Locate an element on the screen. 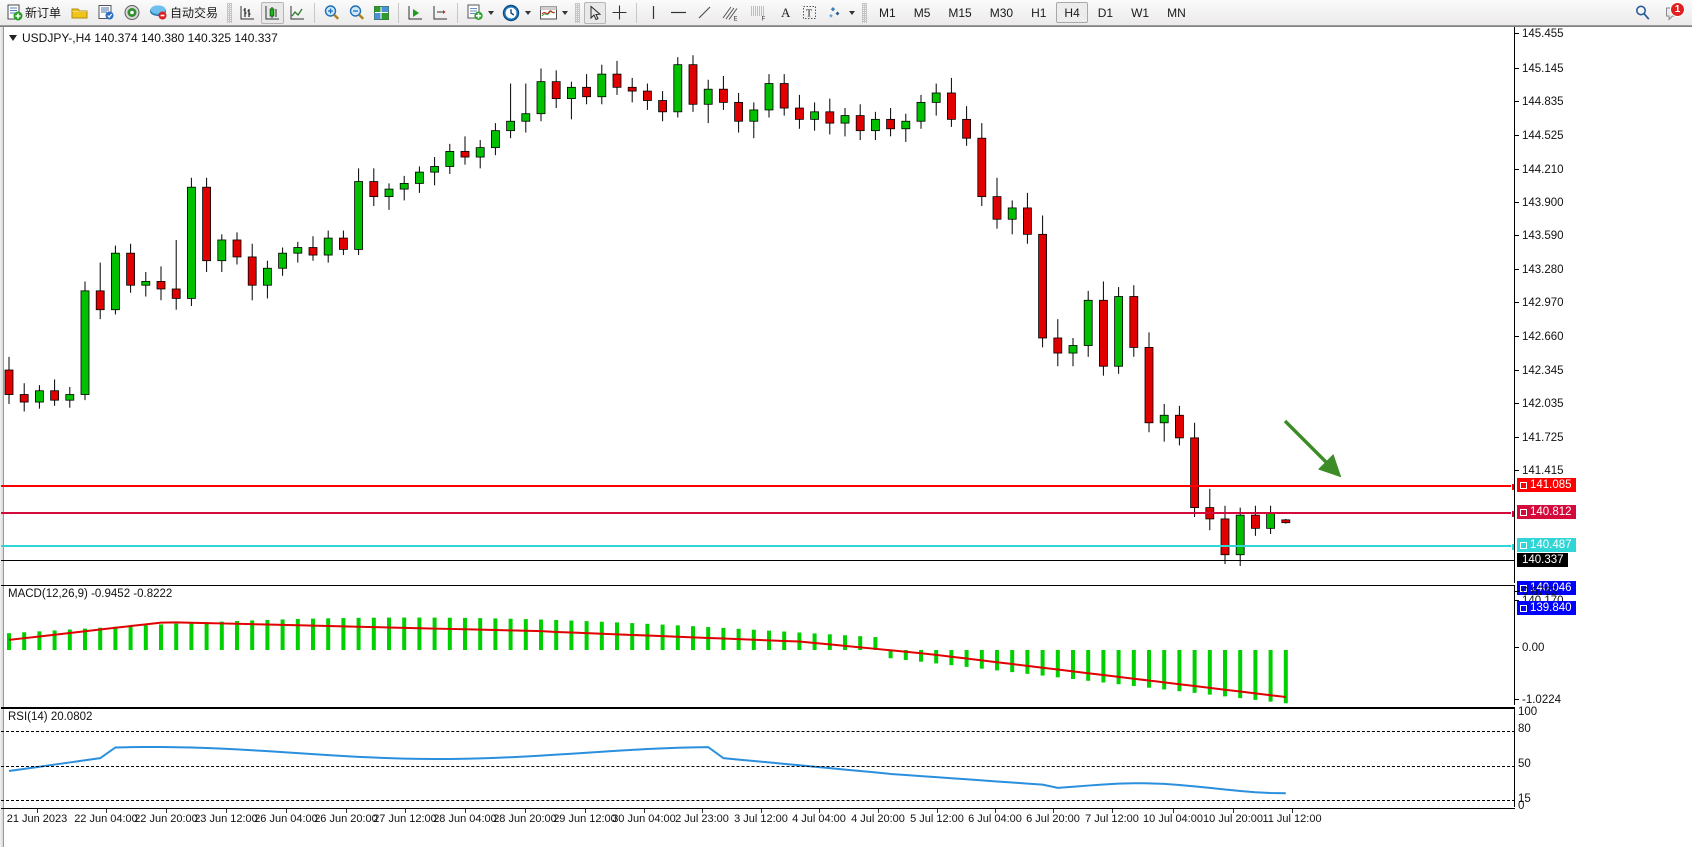 The image size is (1692, 847). trendline-button is located at coordinates (704, 13).